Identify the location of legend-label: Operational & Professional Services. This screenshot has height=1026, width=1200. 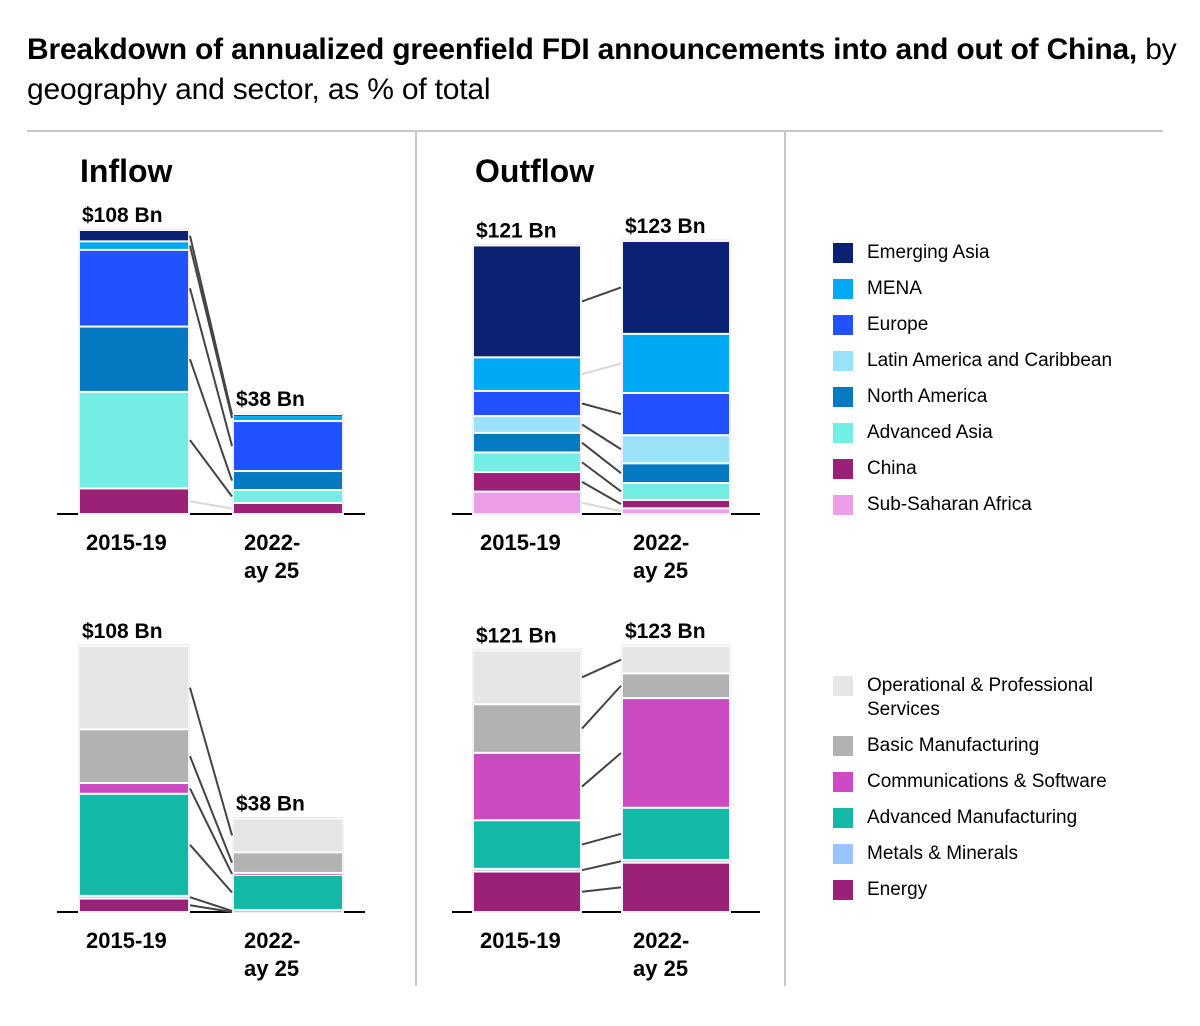
(980, 697).